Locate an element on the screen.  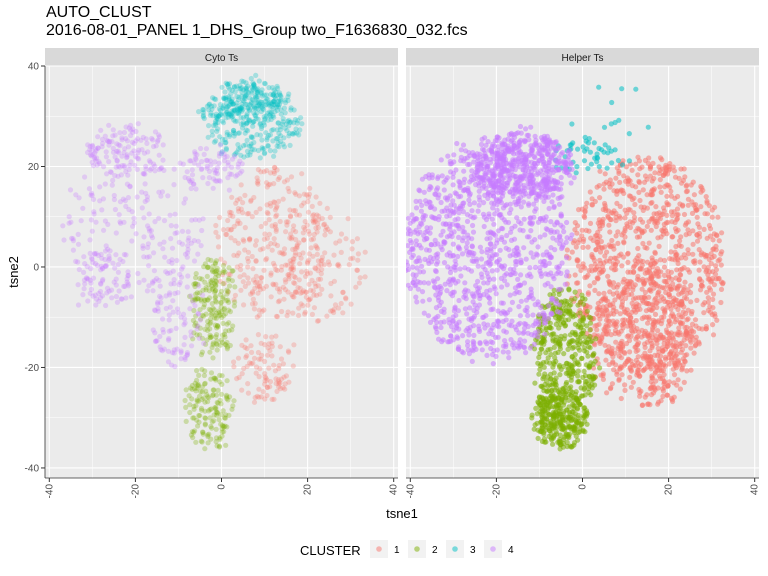
x-tick-label: 20 is located at coordinates (308, 490).